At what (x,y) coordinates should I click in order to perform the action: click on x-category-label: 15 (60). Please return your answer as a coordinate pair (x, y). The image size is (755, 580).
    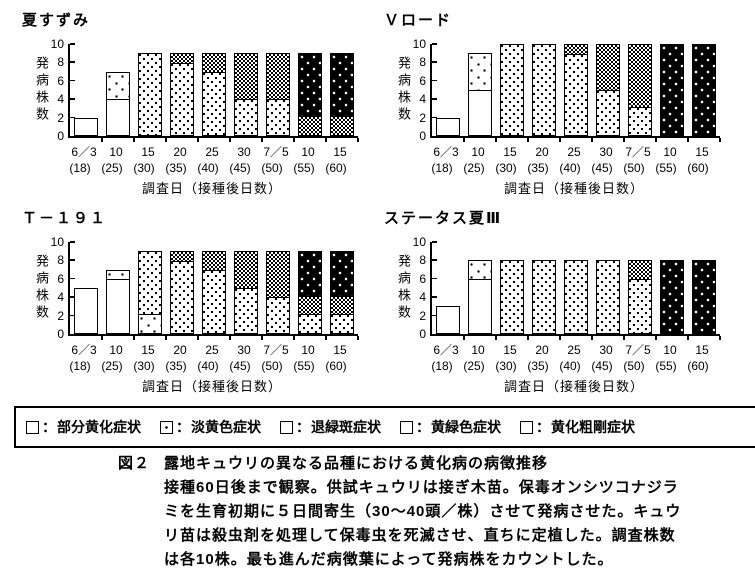
    Looking at the image, I should click on (340, 160).